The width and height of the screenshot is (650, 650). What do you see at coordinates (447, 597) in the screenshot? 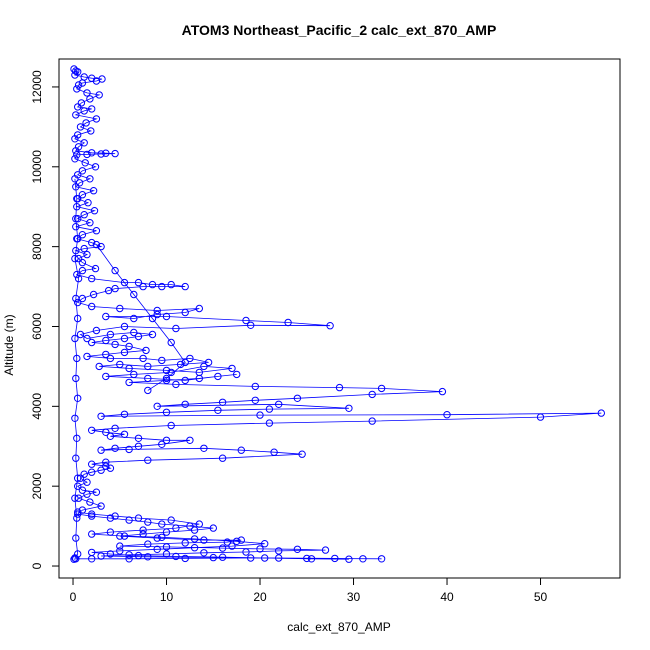
I see `x-tick-label: 40` at bounding box center [447, 597].